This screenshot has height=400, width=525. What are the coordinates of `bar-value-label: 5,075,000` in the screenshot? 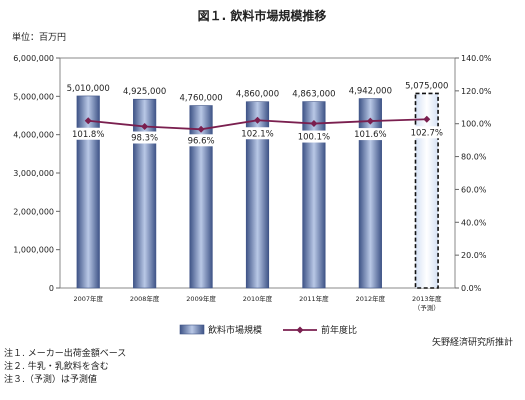 It's located at (426, 86).